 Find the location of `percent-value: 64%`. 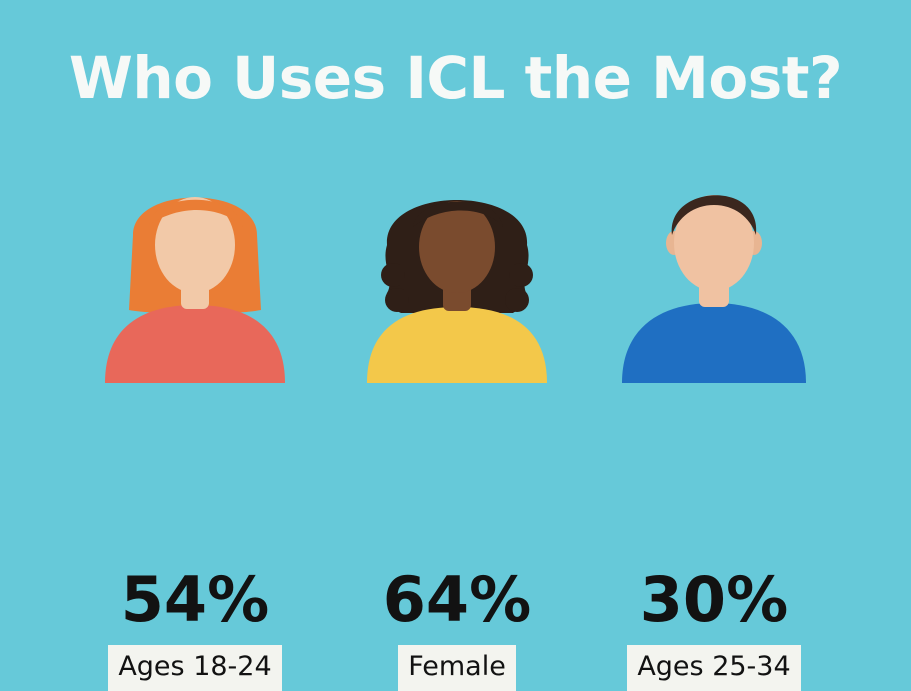

percent-value: 64% is located at coordinates (457, 599).